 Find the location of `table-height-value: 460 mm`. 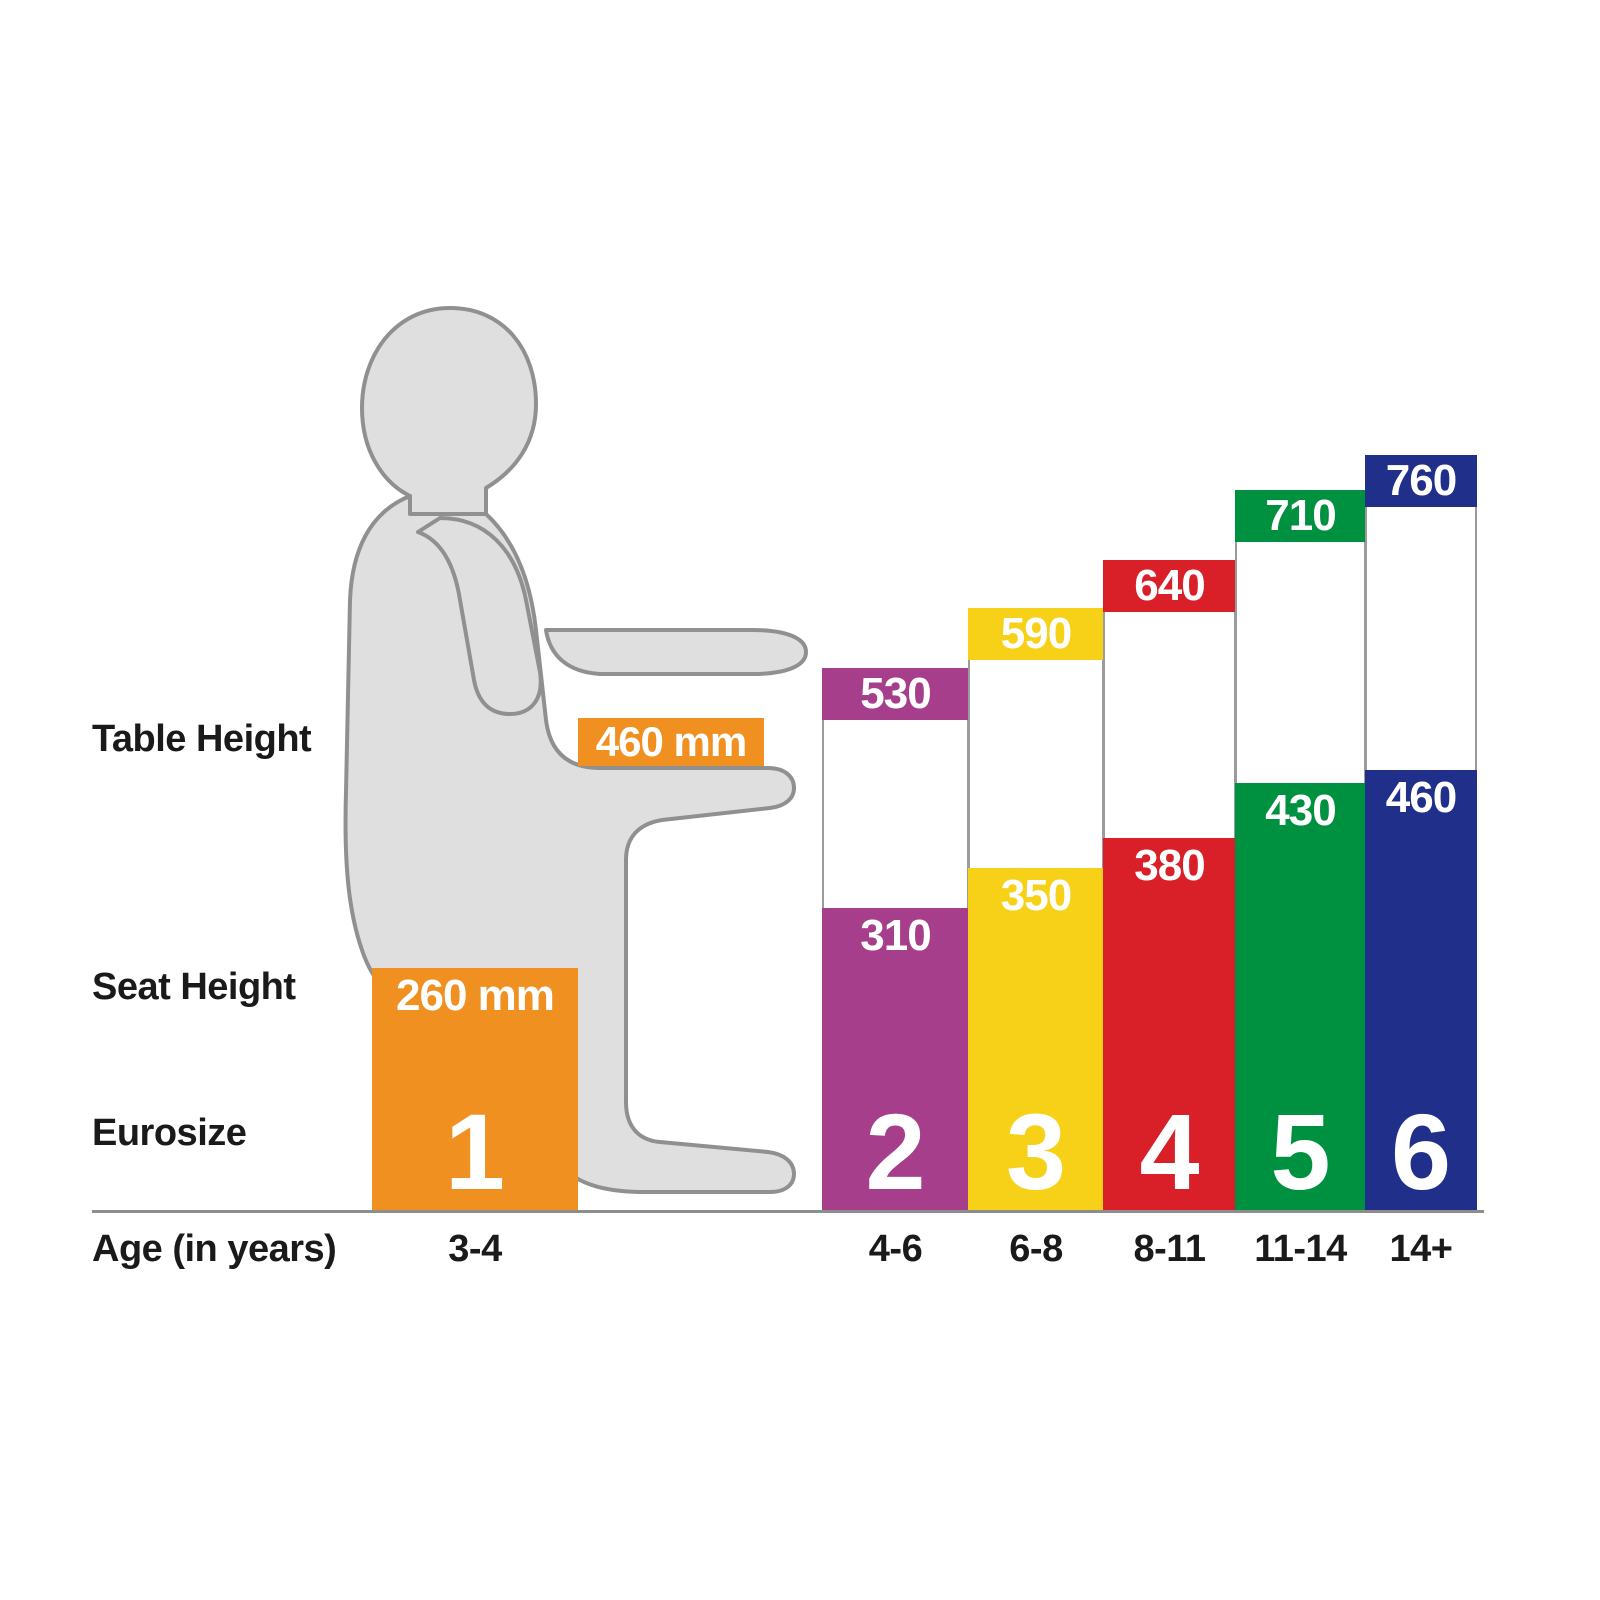

table-height-value: 460 mm is located at coordinates (671, 741).